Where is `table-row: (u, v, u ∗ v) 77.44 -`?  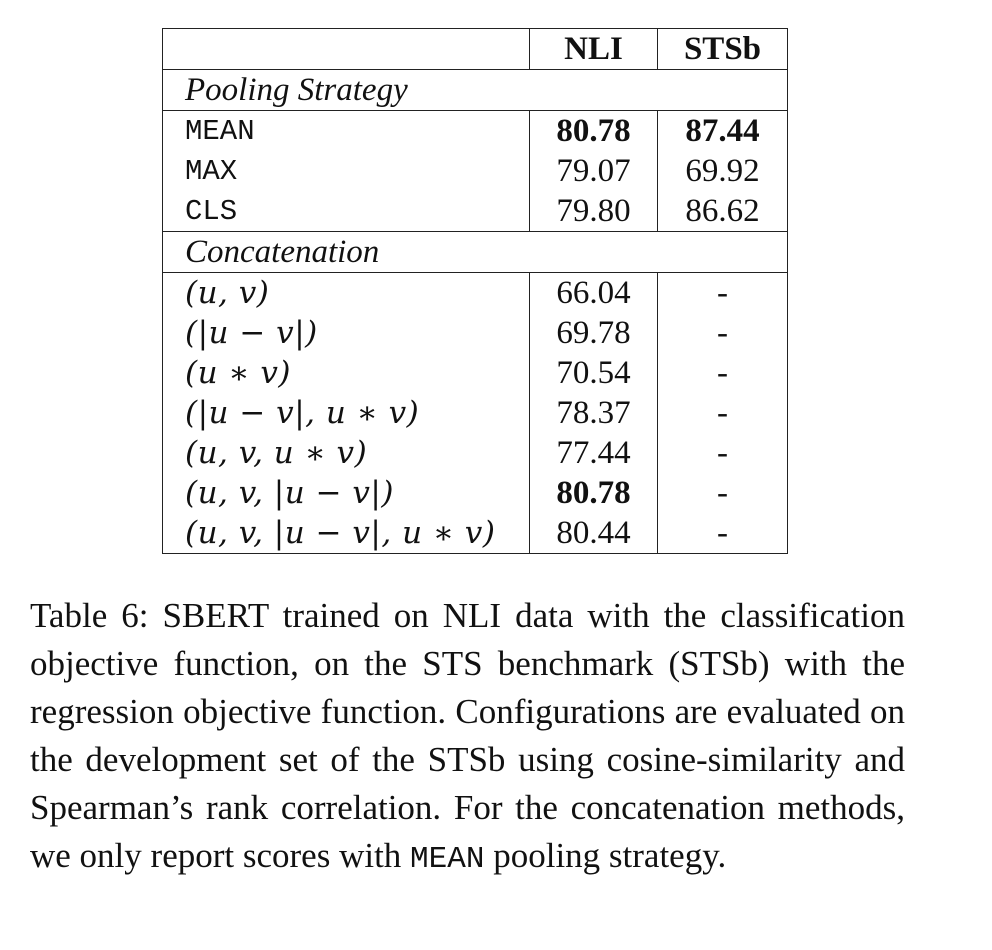
table-row: (u, v, u ∗ v) 77.44 - is located at coordinates (475, 453).